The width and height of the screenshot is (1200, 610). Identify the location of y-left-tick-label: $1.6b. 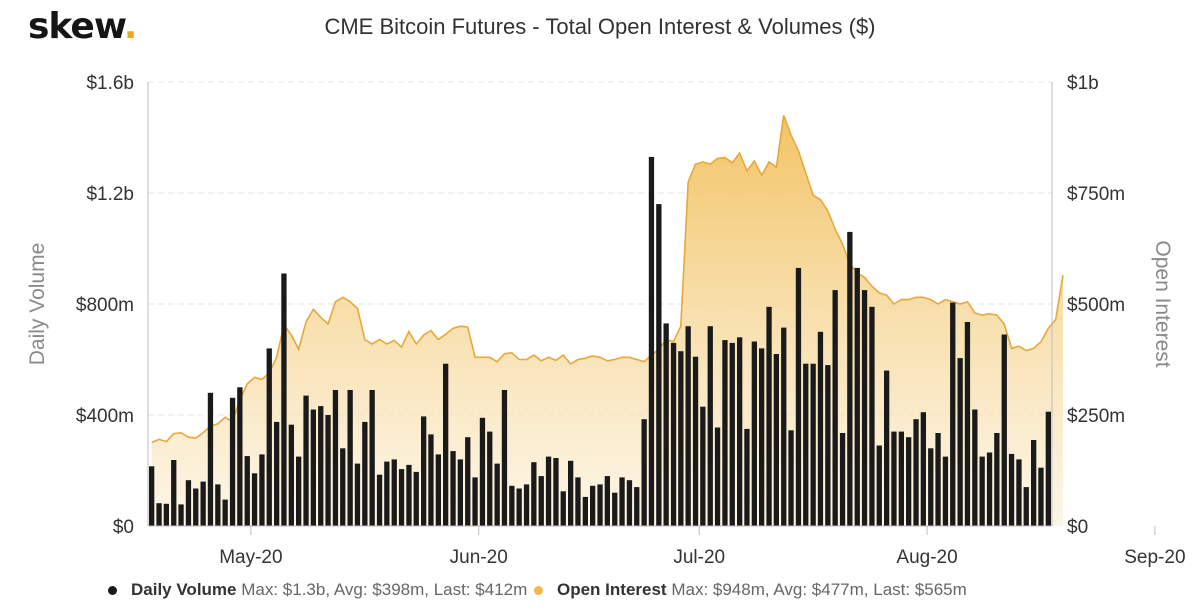
(110, 83).